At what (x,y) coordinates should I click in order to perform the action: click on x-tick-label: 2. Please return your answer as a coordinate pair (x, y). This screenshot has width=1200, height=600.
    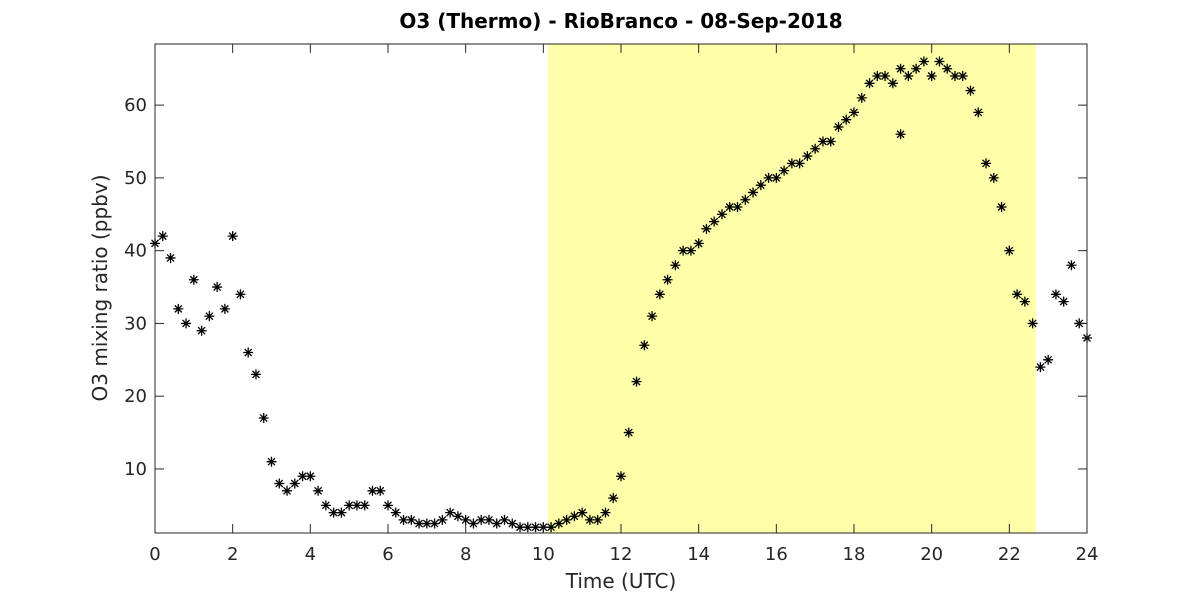
    Looking at the image, I should click on (232, 554).